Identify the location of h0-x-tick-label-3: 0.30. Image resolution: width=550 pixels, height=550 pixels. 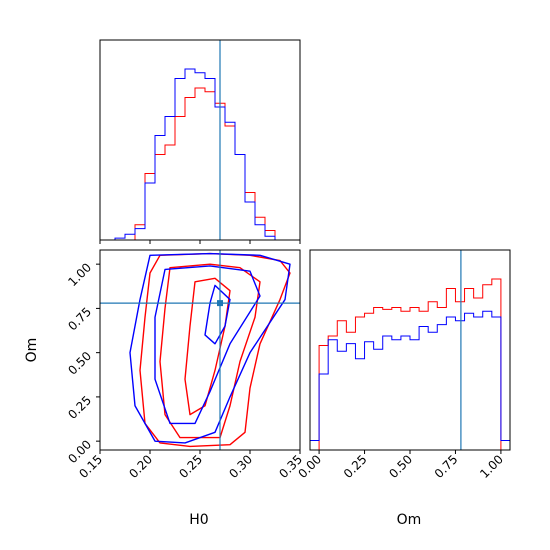
(240, 466).